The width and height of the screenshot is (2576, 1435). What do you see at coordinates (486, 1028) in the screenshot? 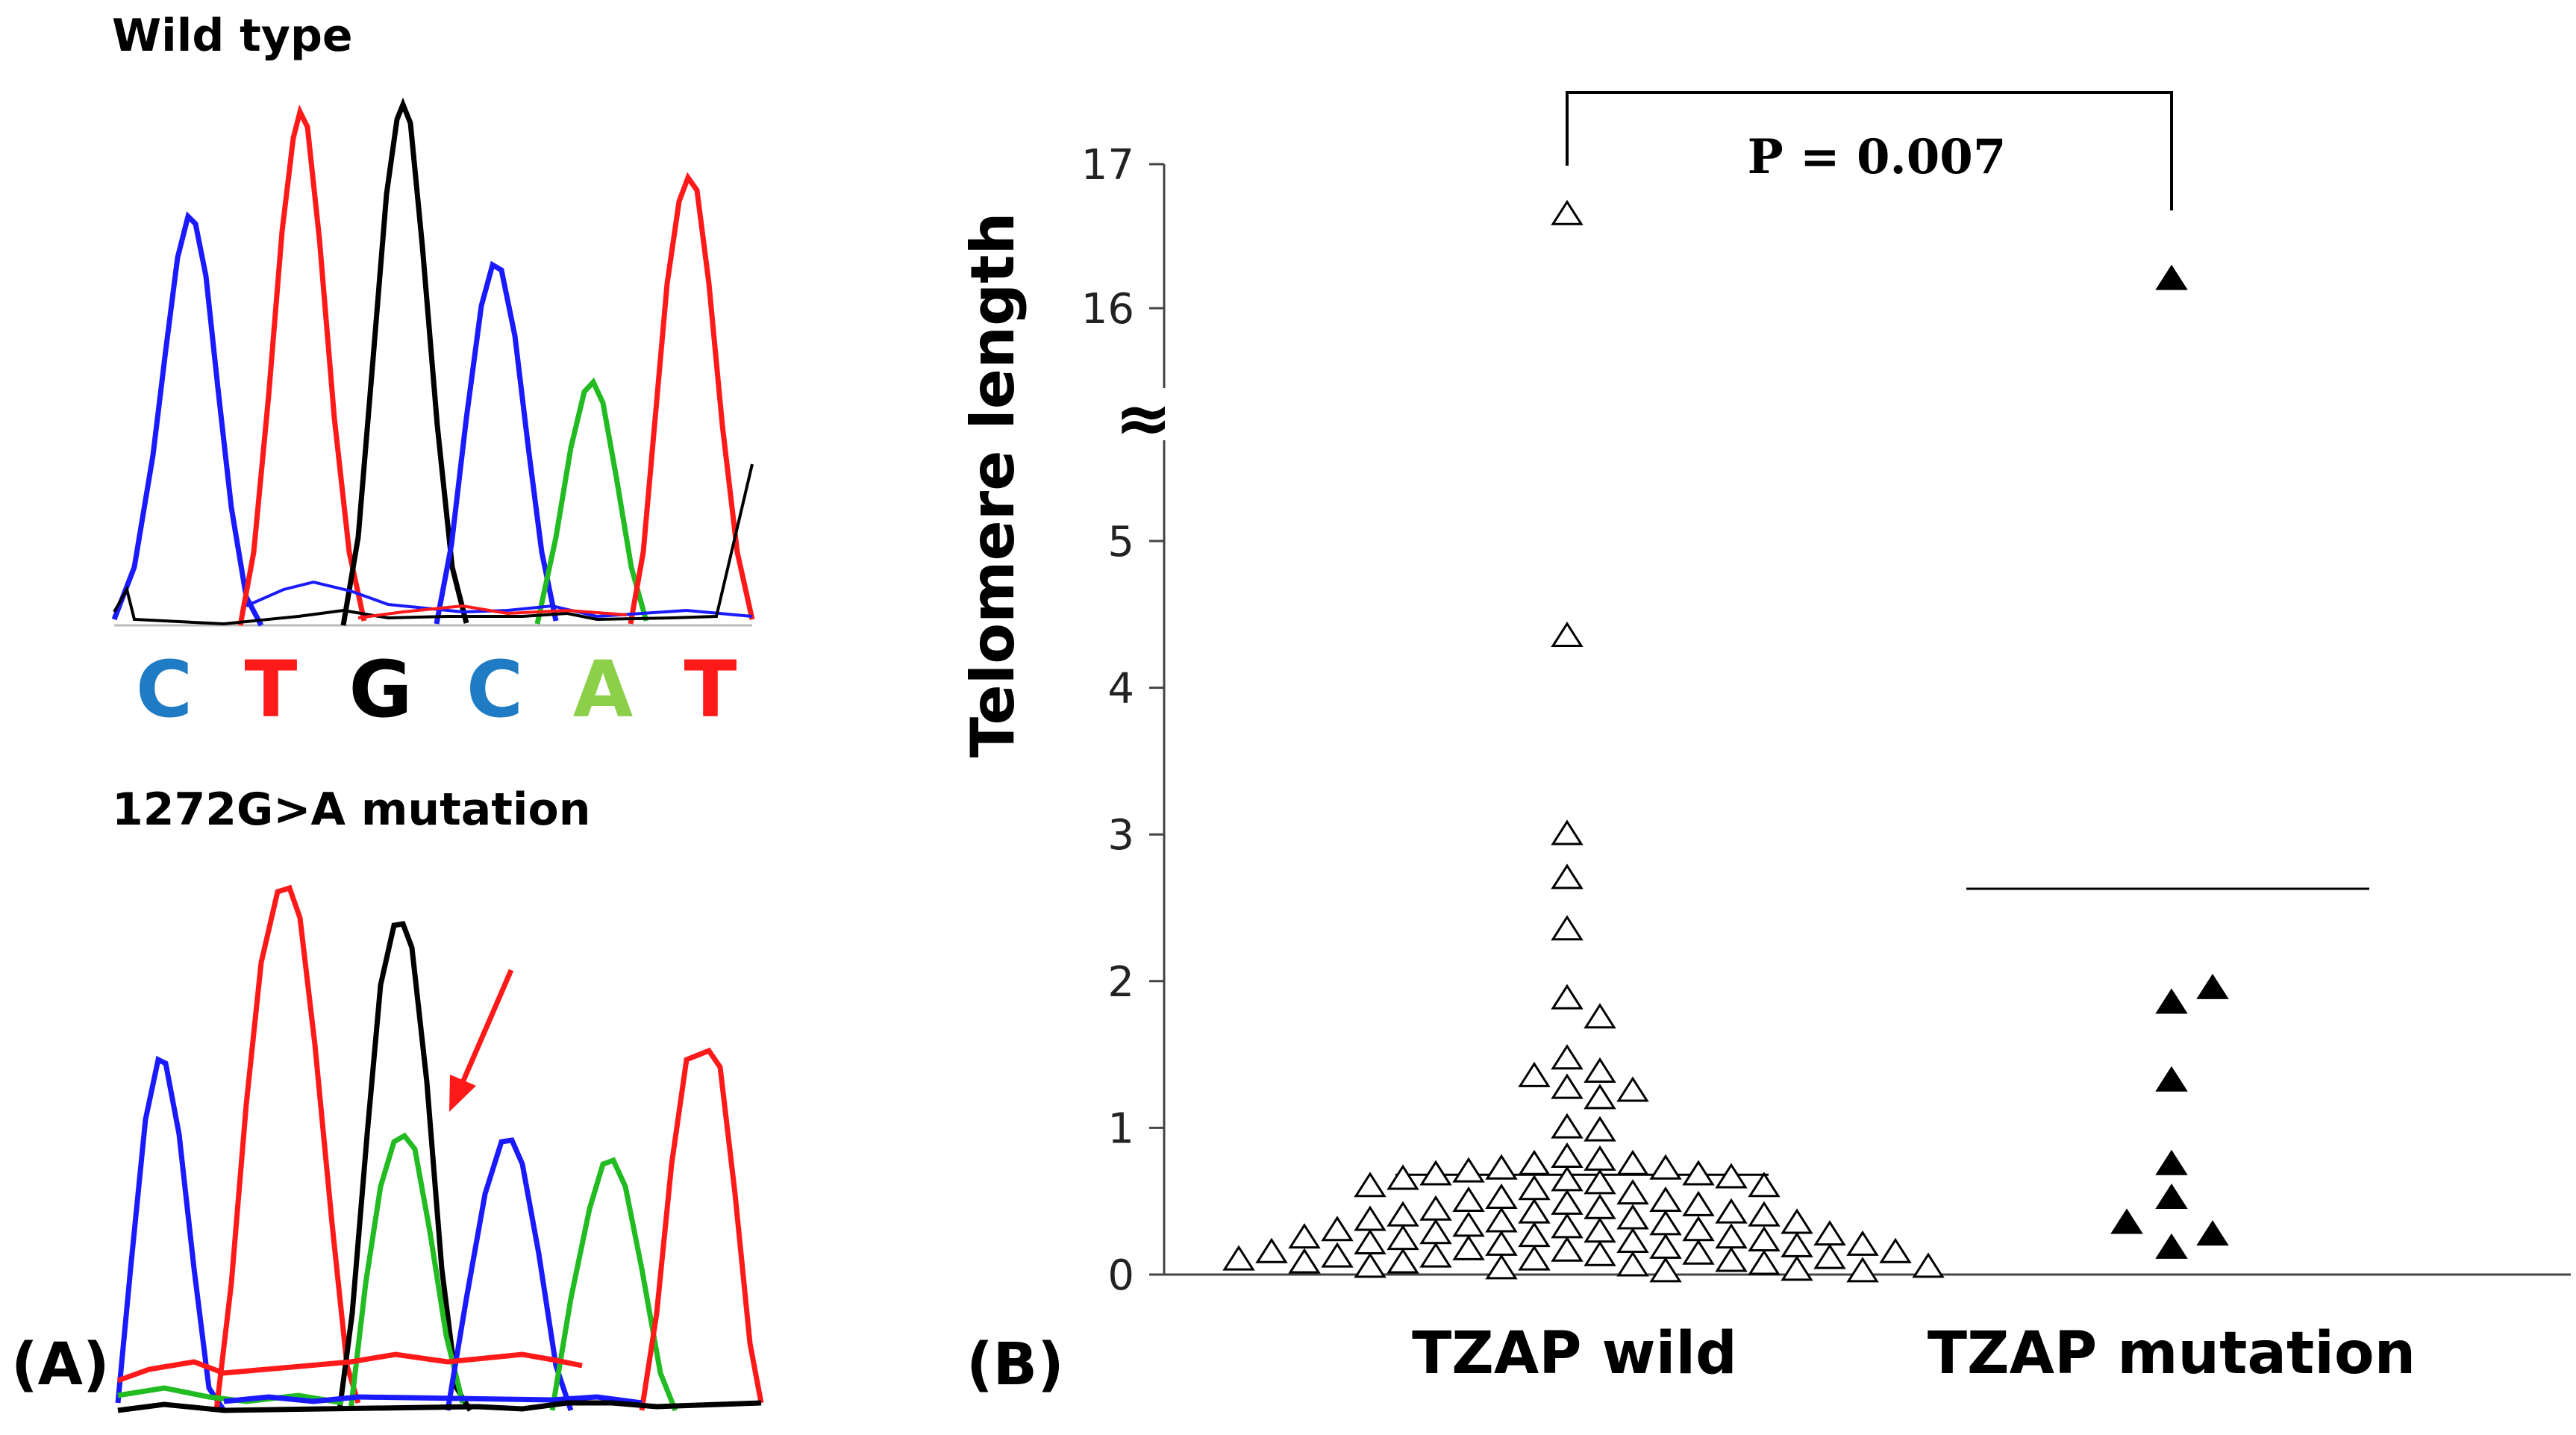
I see `mutation-arrow` at bounding box center [486, 1028].